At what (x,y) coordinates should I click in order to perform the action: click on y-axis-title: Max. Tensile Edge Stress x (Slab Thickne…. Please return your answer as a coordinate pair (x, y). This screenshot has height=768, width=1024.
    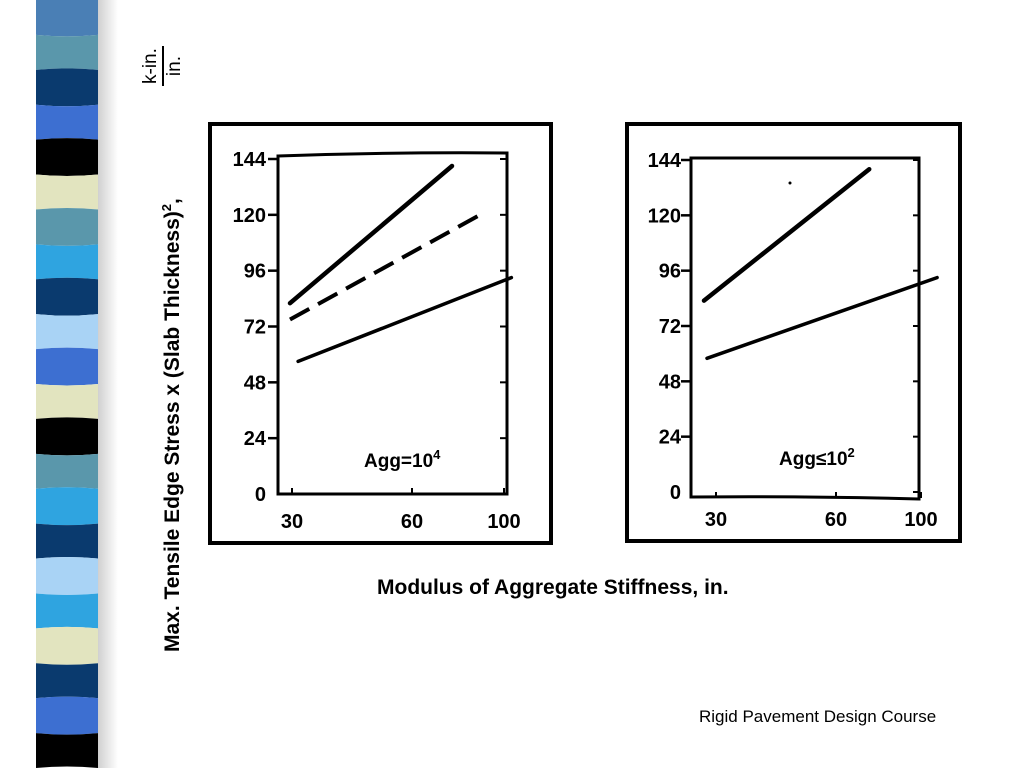
    Looking at the image, I should click on (172, 425).